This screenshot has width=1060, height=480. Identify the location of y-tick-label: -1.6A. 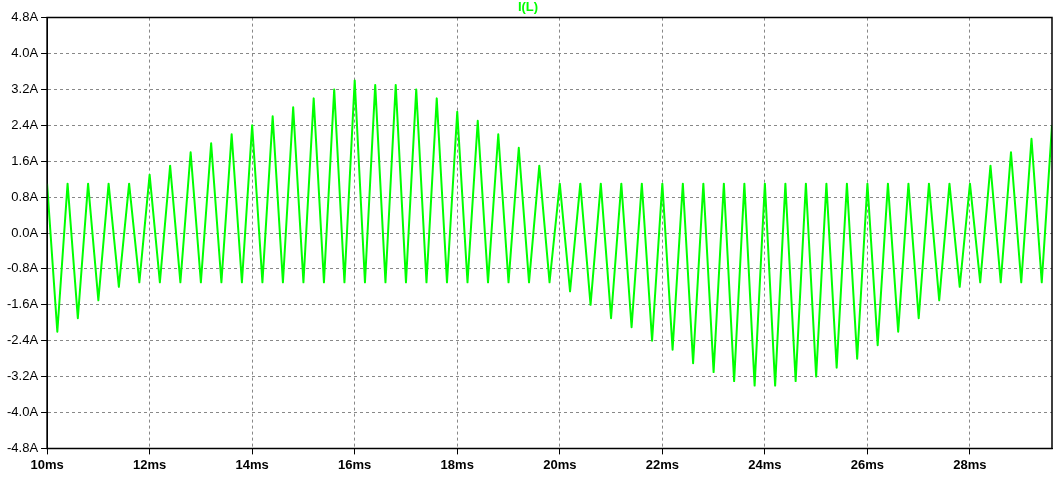
(22, 304).